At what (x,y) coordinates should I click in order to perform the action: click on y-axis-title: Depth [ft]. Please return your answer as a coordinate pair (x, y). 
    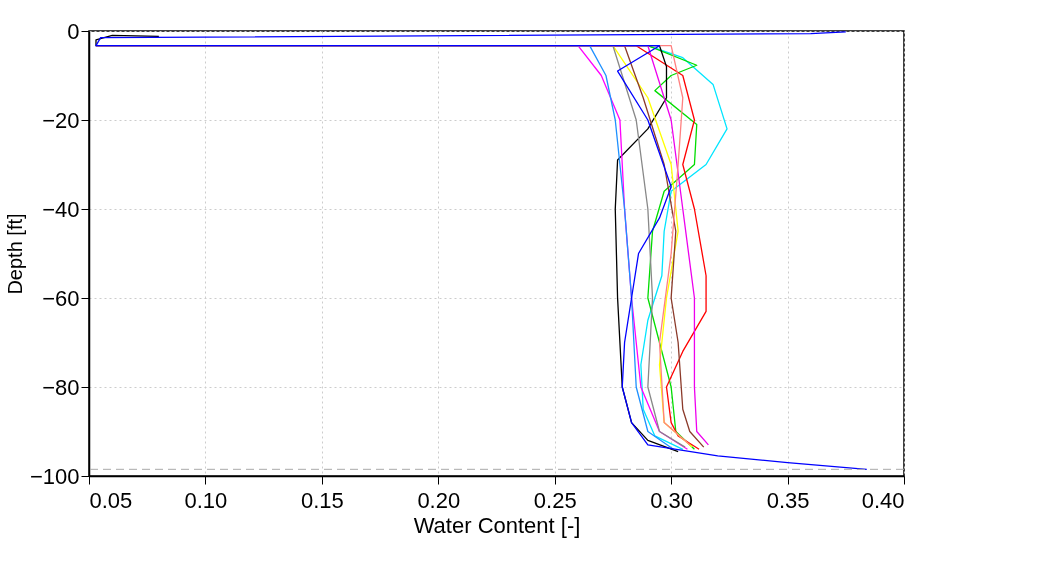
    Looking at the image, I should click on (14, 254).